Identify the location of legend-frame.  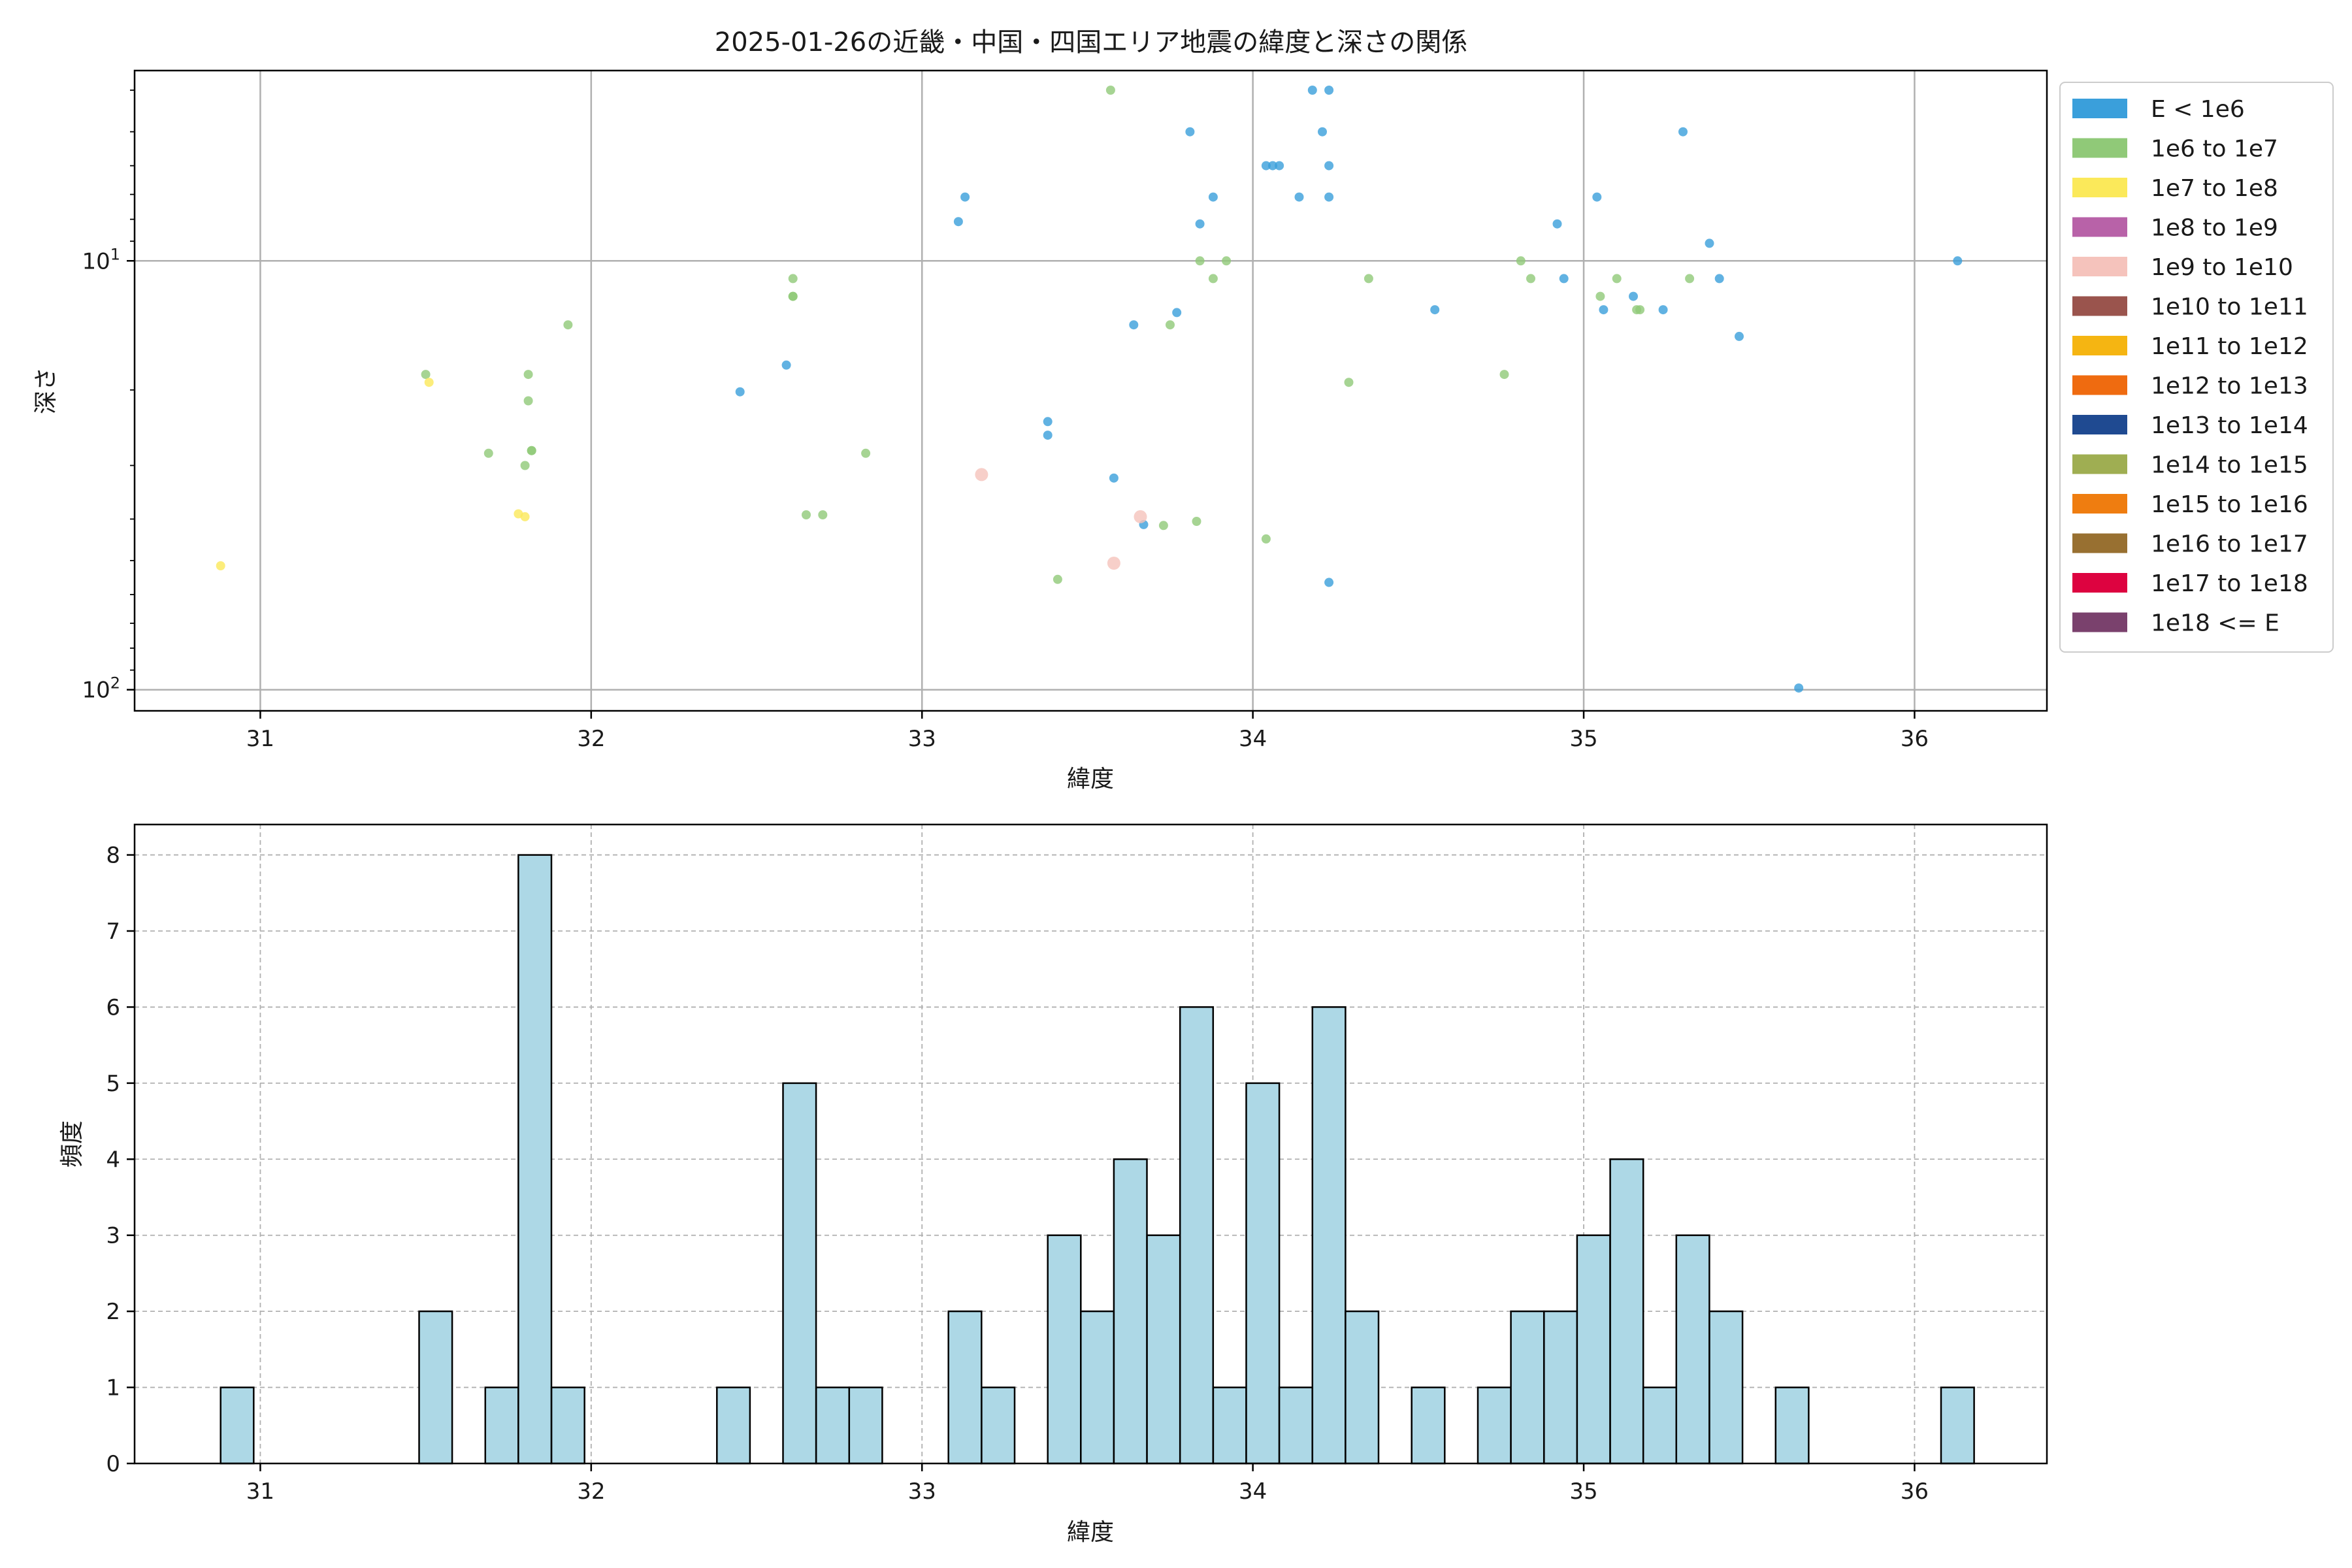
(2196, 367).